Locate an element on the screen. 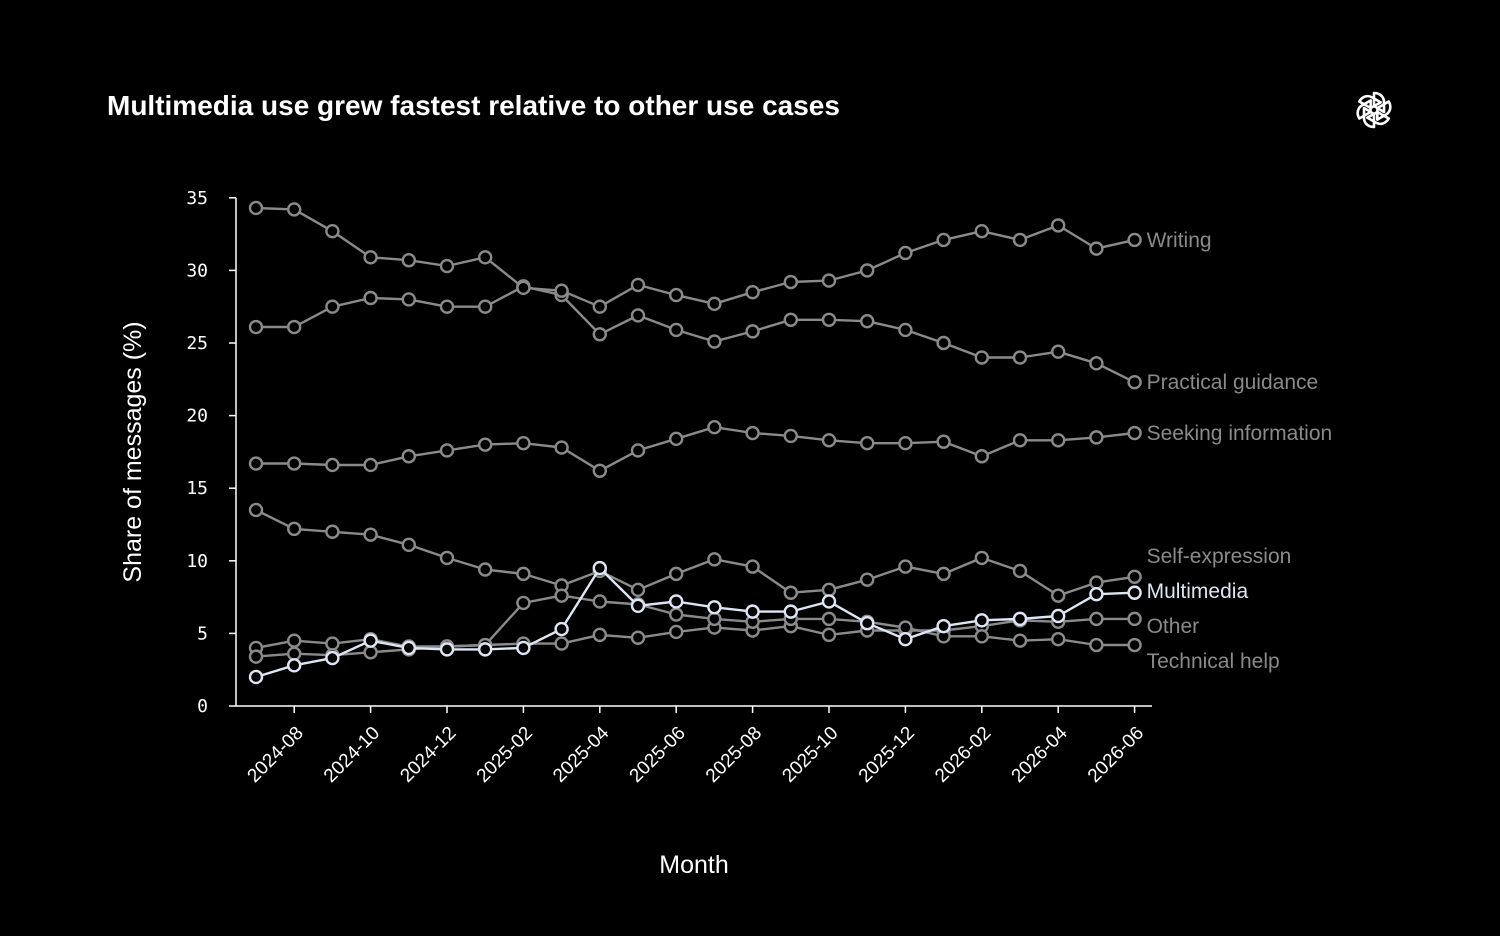 Image resolution: width=1500 pixels, height=936 pixels. x-tick-label: 2024-10 is located at coordinates (352, 755).